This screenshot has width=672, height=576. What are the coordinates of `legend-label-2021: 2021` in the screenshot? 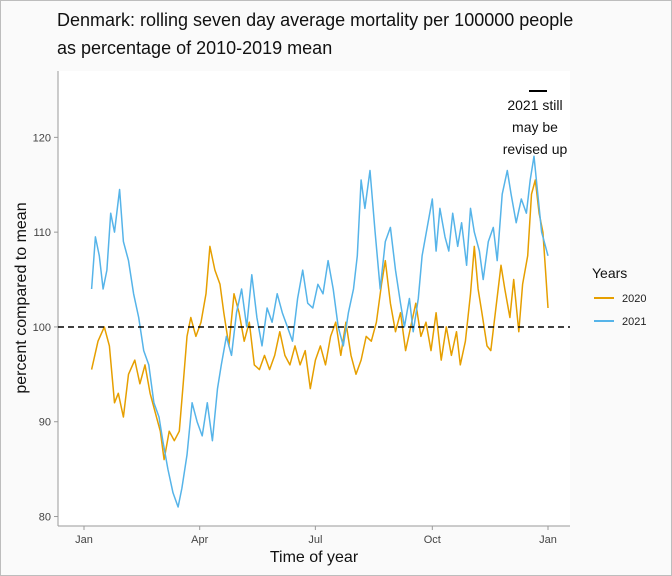 It's located at (634, 322).